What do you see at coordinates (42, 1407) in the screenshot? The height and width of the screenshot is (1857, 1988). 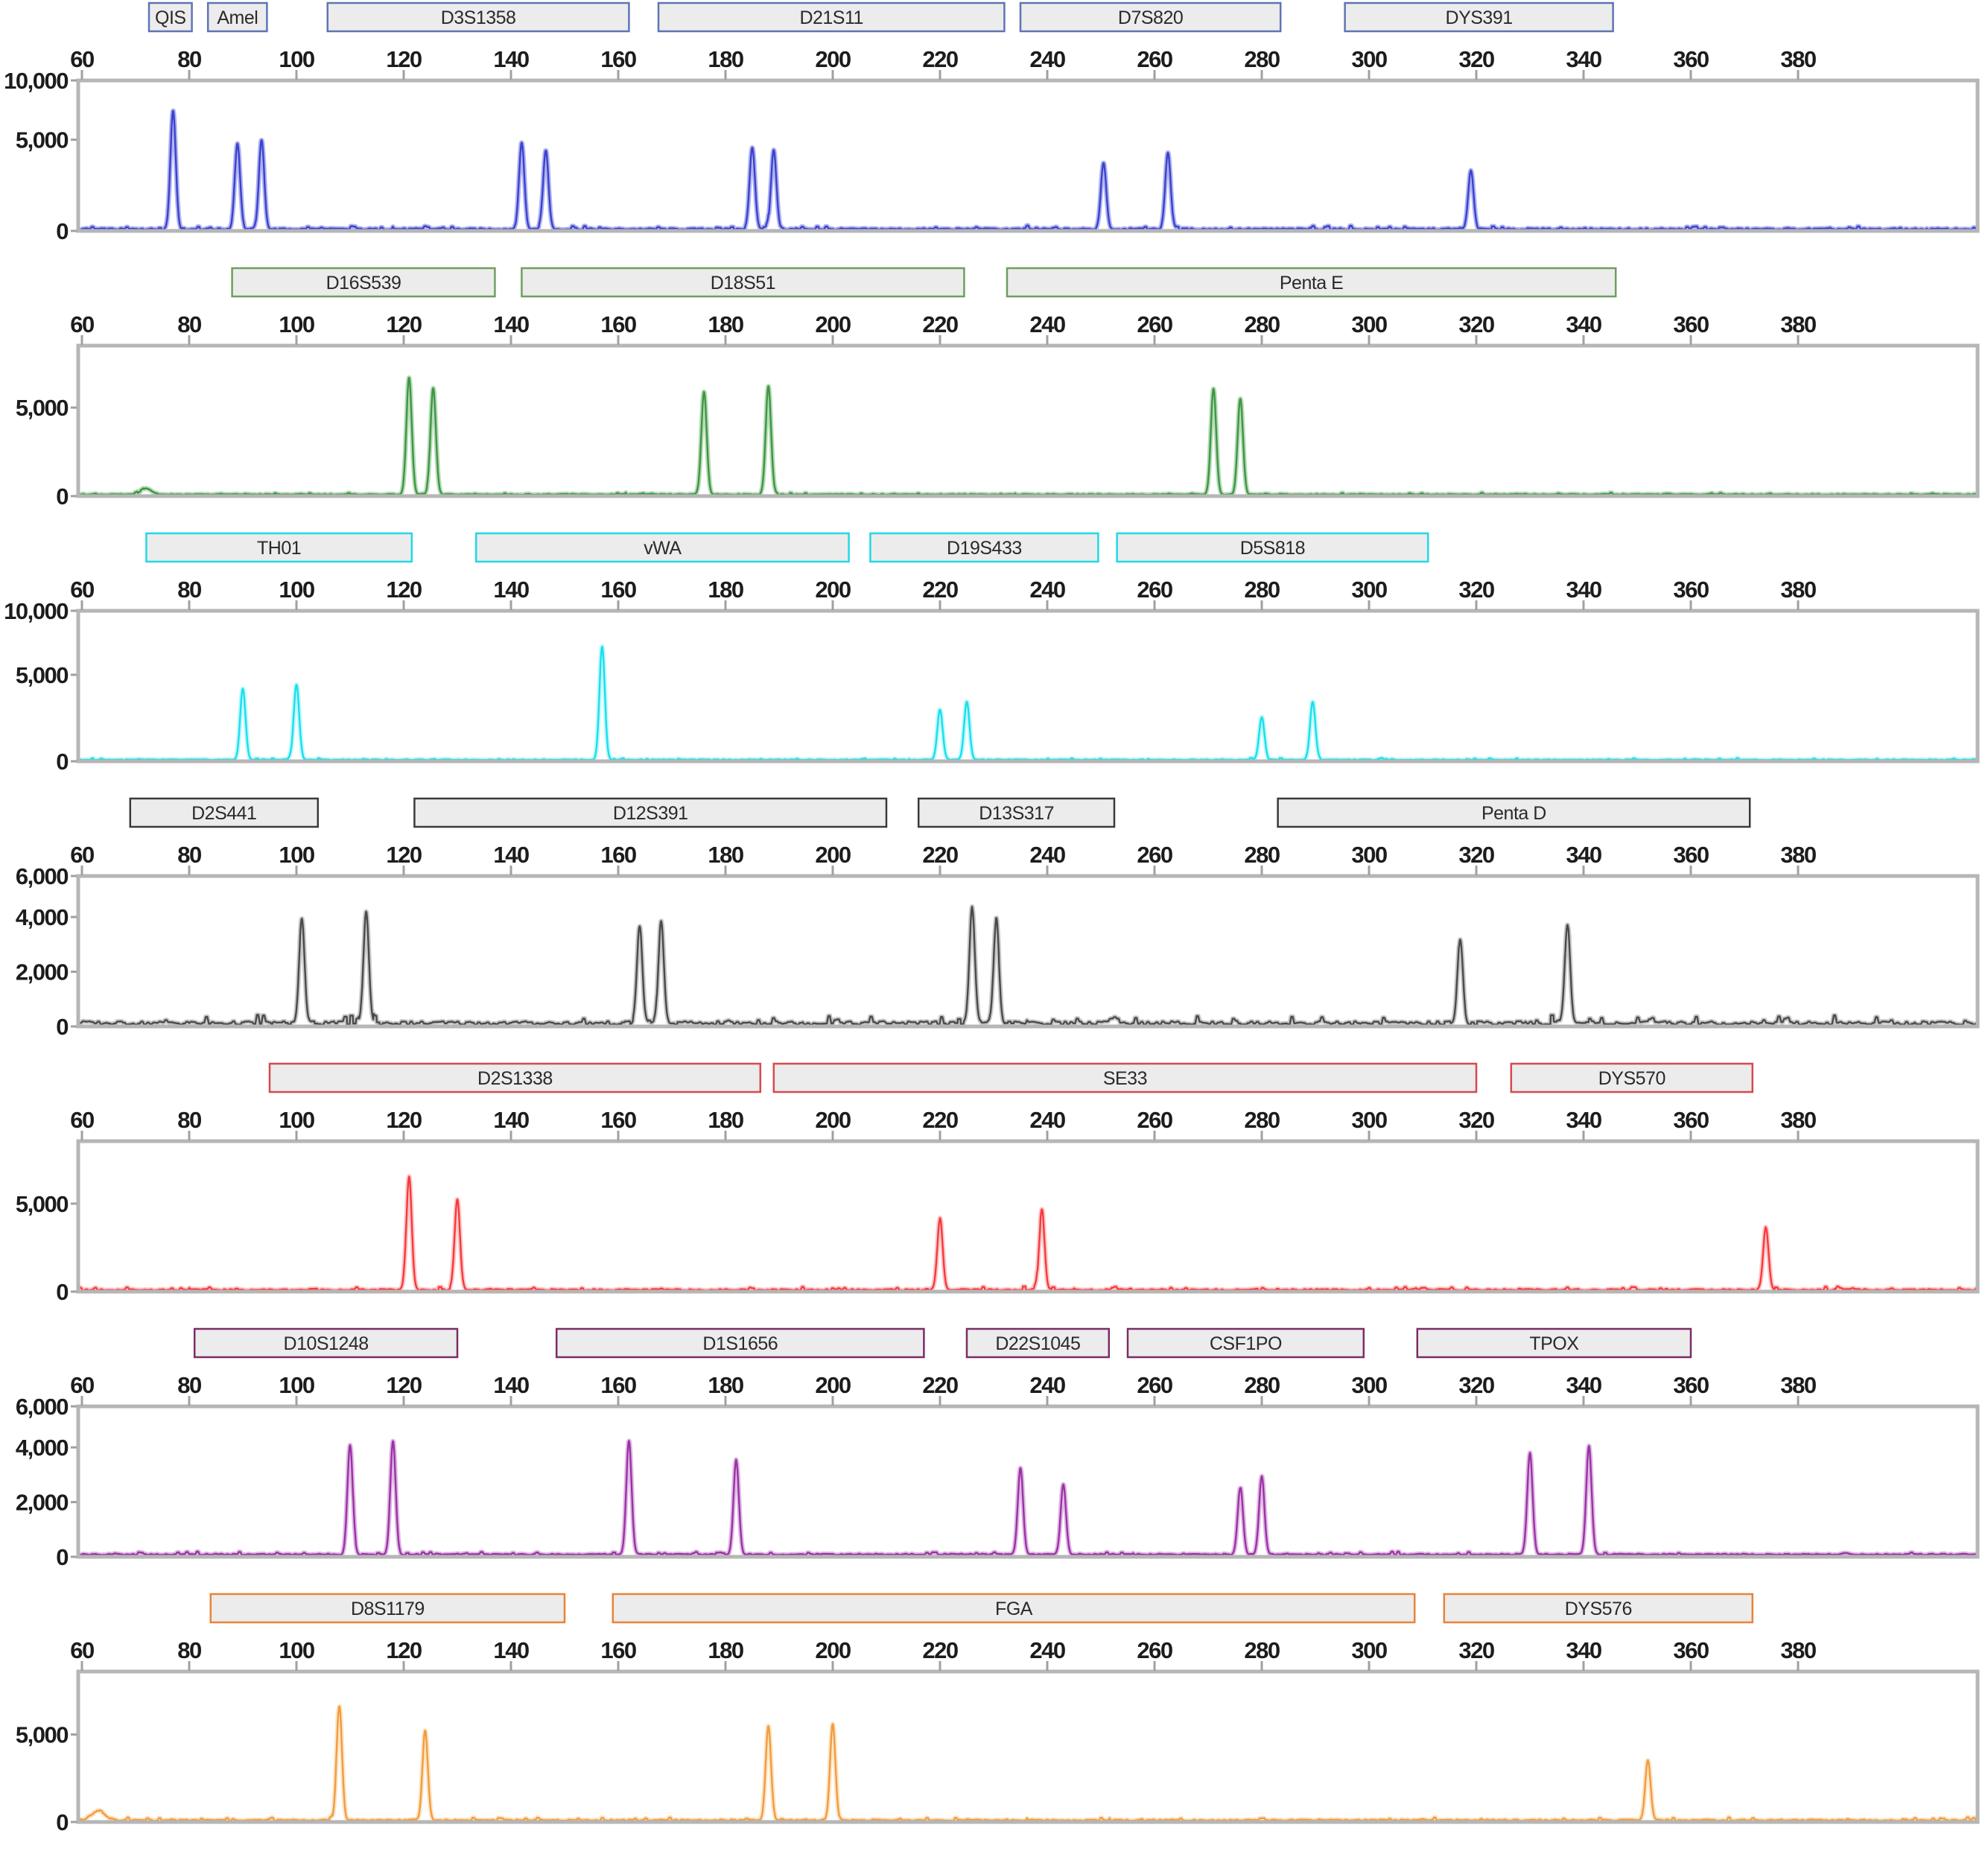 I see `y-axis-label: 6,000` at bounding box center [42, 1407].